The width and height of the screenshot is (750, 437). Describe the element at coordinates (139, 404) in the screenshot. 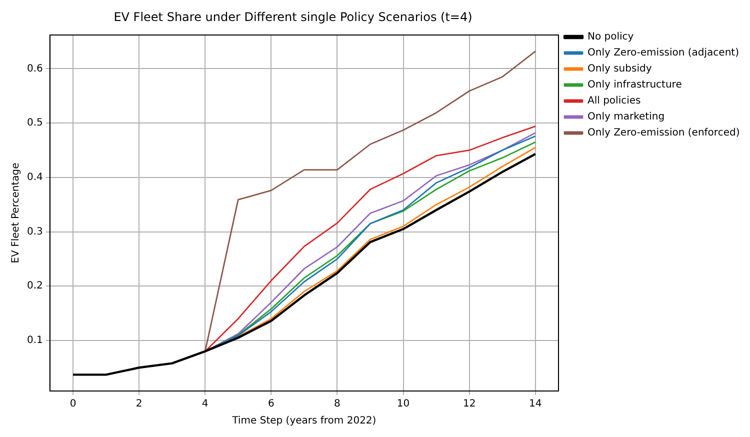

I see `x-tick-label: 2` at that location.